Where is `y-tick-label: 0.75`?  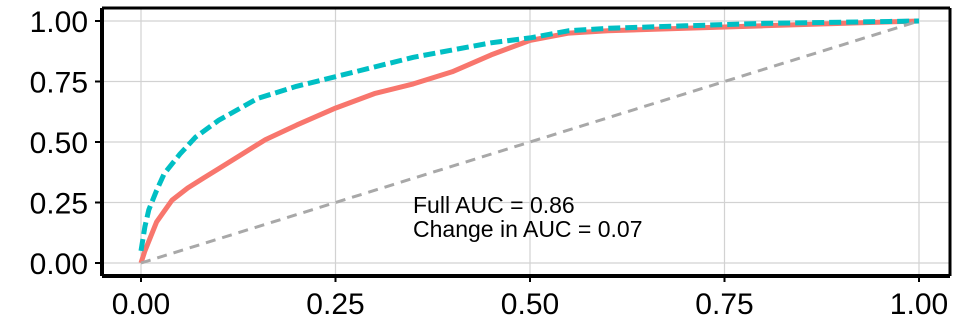
y-tick-label: 0.75 is located at coordinates (59, 83).